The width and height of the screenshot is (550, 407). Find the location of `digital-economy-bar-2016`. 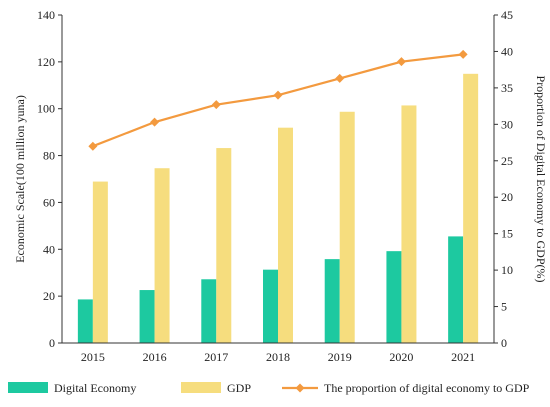

digital-economy-bar-2016 is located at coordinates (147, 316).